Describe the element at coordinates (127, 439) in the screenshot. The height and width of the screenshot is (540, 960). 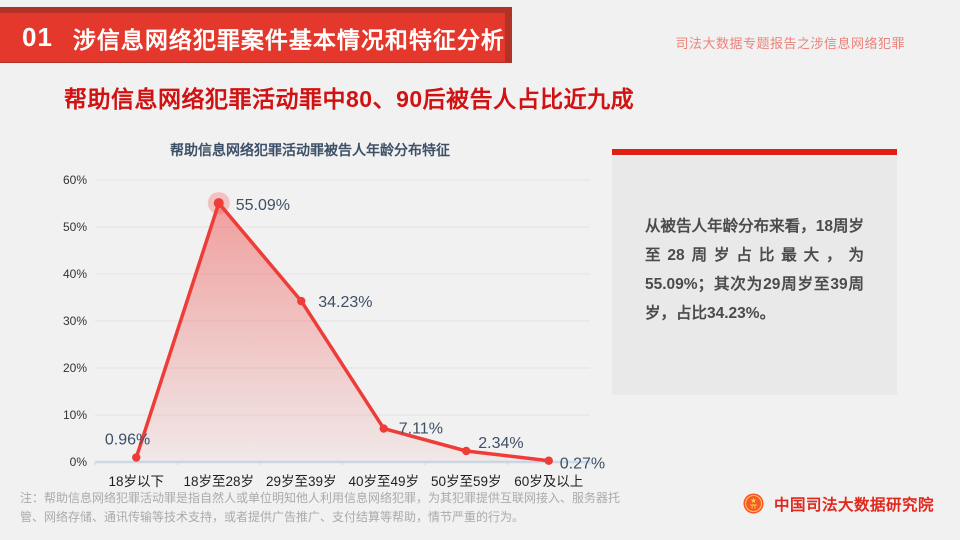
I see `data-point-label: 0.96%` at that location.